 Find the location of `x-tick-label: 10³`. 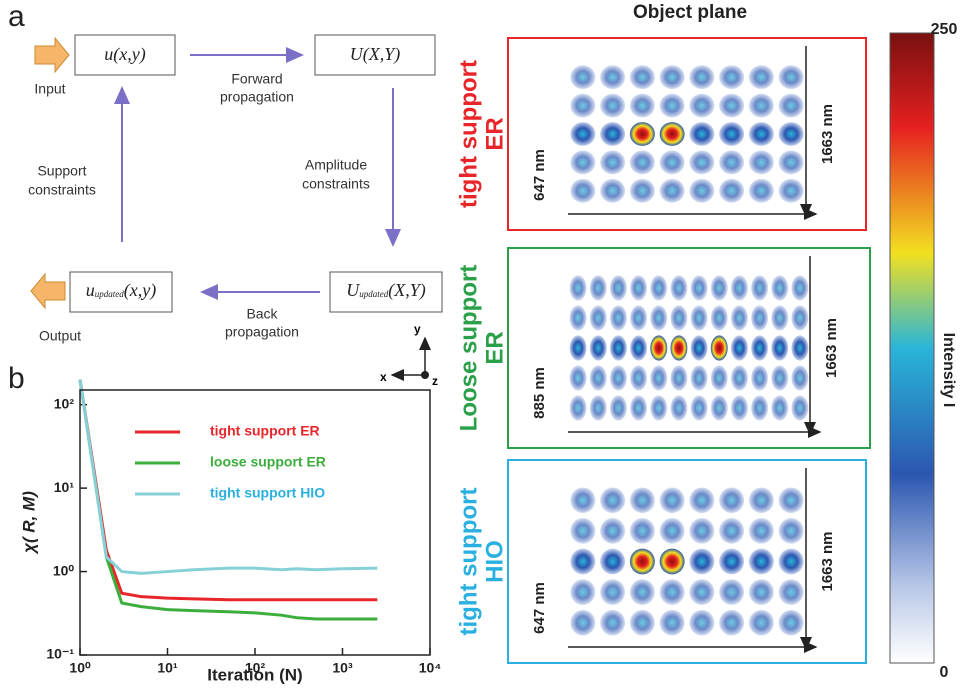

x-tick-label: 10³ is located at coordinates (342, 668).